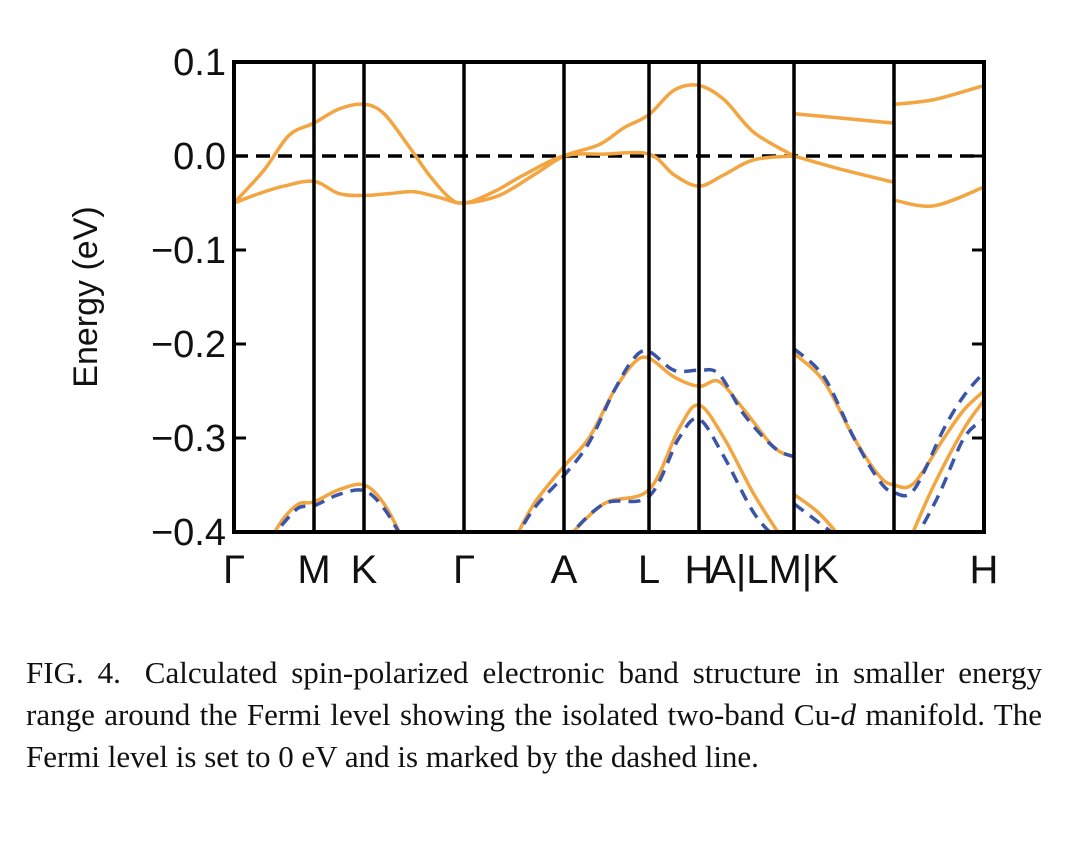 Image resolution: width=1066 pixels, height=846 pixels. I want to click on y-tick-label-3: −0.2, so click(188, 345).